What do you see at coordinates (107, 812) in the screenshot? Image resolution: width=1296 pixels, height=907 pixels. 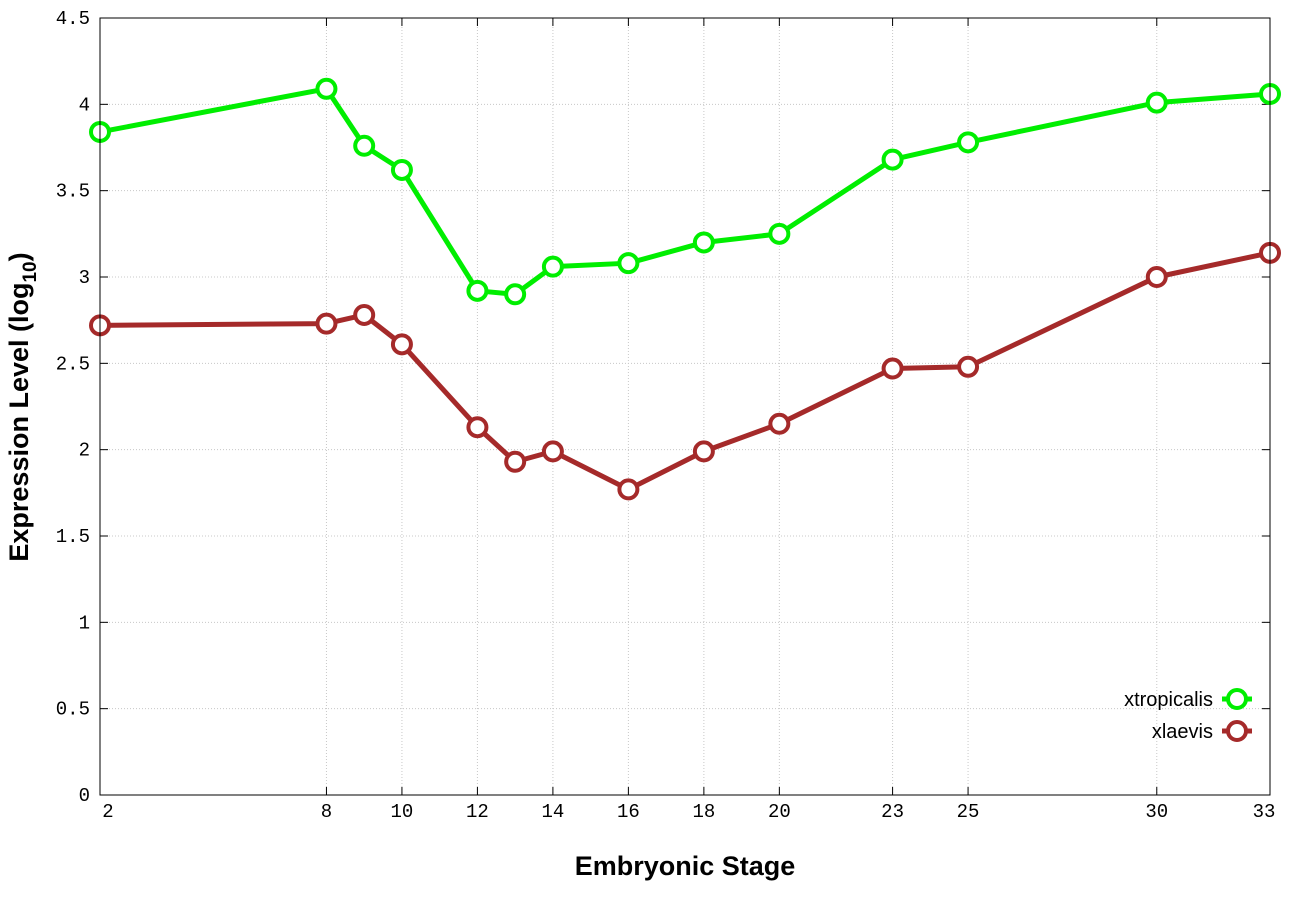 I see `x-tick-label: 2` at bounding box center [107, 812].